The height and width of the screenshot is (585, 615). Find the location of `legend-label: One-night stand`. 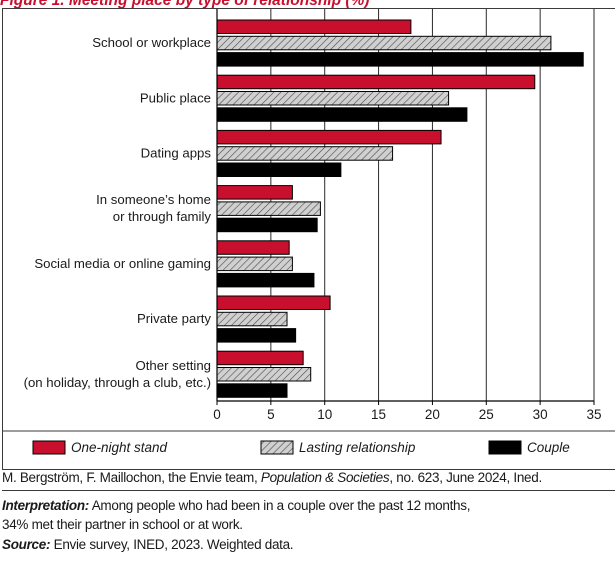

legend-label: One-night stand is located at coordinates (119, 447).